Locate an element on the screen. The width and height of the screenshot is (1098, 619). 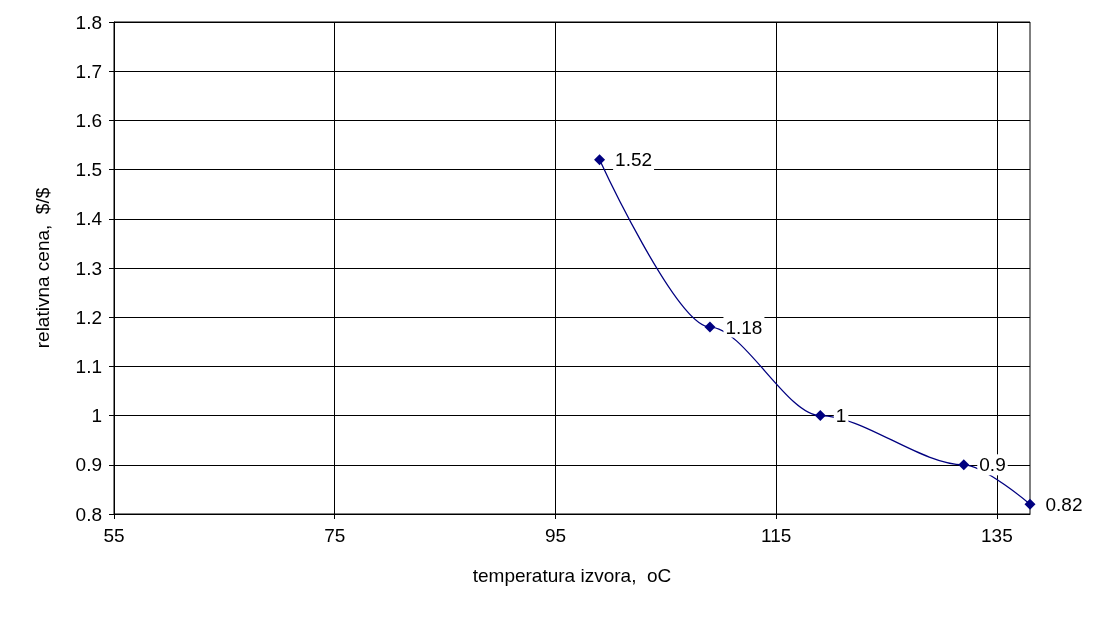
x-tick-label: 95 is located at coordinates (555, 535).